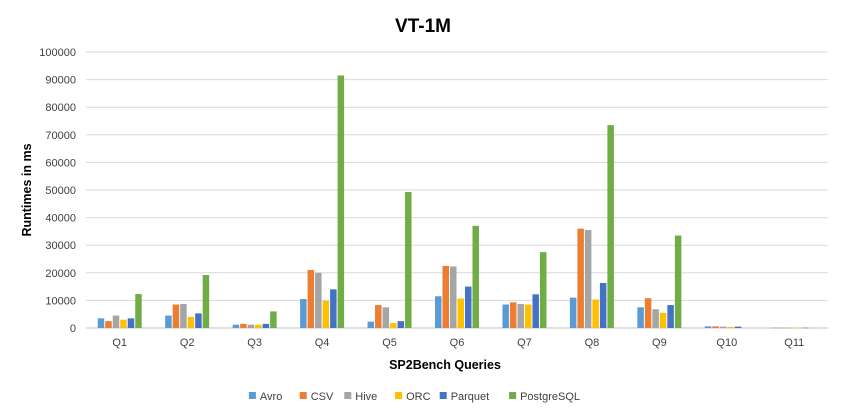 The width and height of the screenshot is (846, 420). What do you see at coordinates (730, 327) in the screenshot?
I see `bar-orc-q10` at bounding box center [730, 327].